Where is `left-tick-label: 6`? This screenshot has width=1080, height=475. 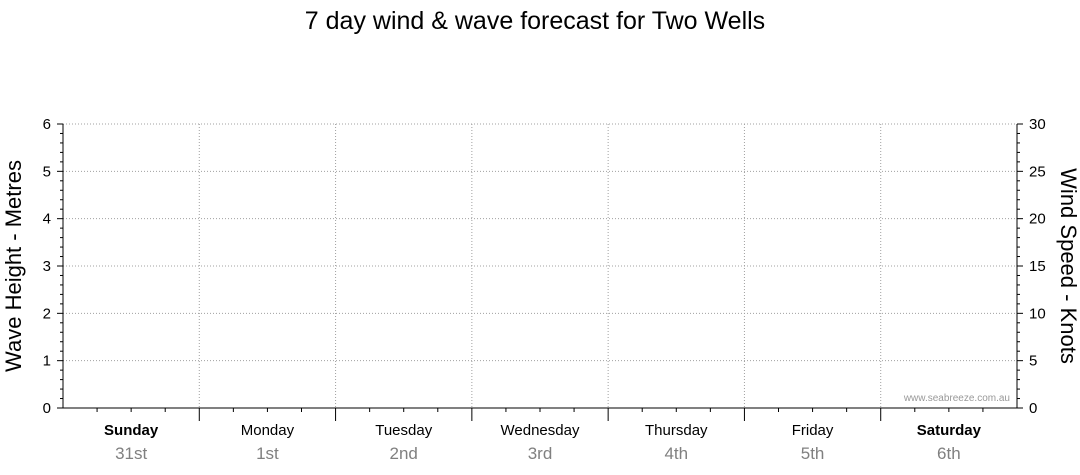
left-tick-label: 6 is located at coordinates (47, 124).